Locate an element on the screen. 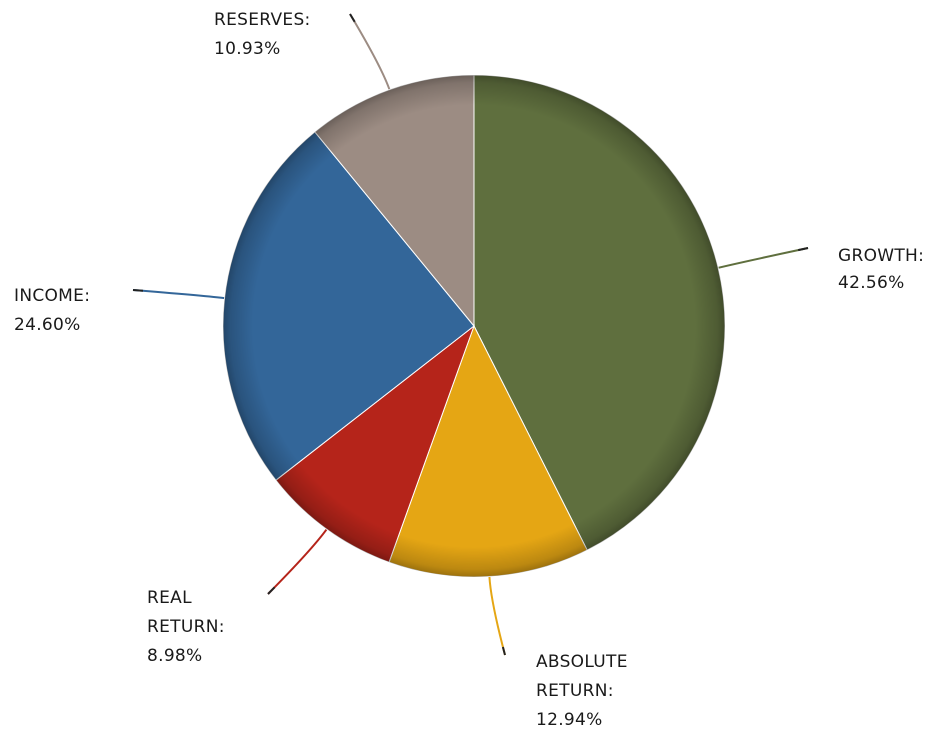  label-growth: GROWTH: 42.56% is located at coordinates (884, 269).